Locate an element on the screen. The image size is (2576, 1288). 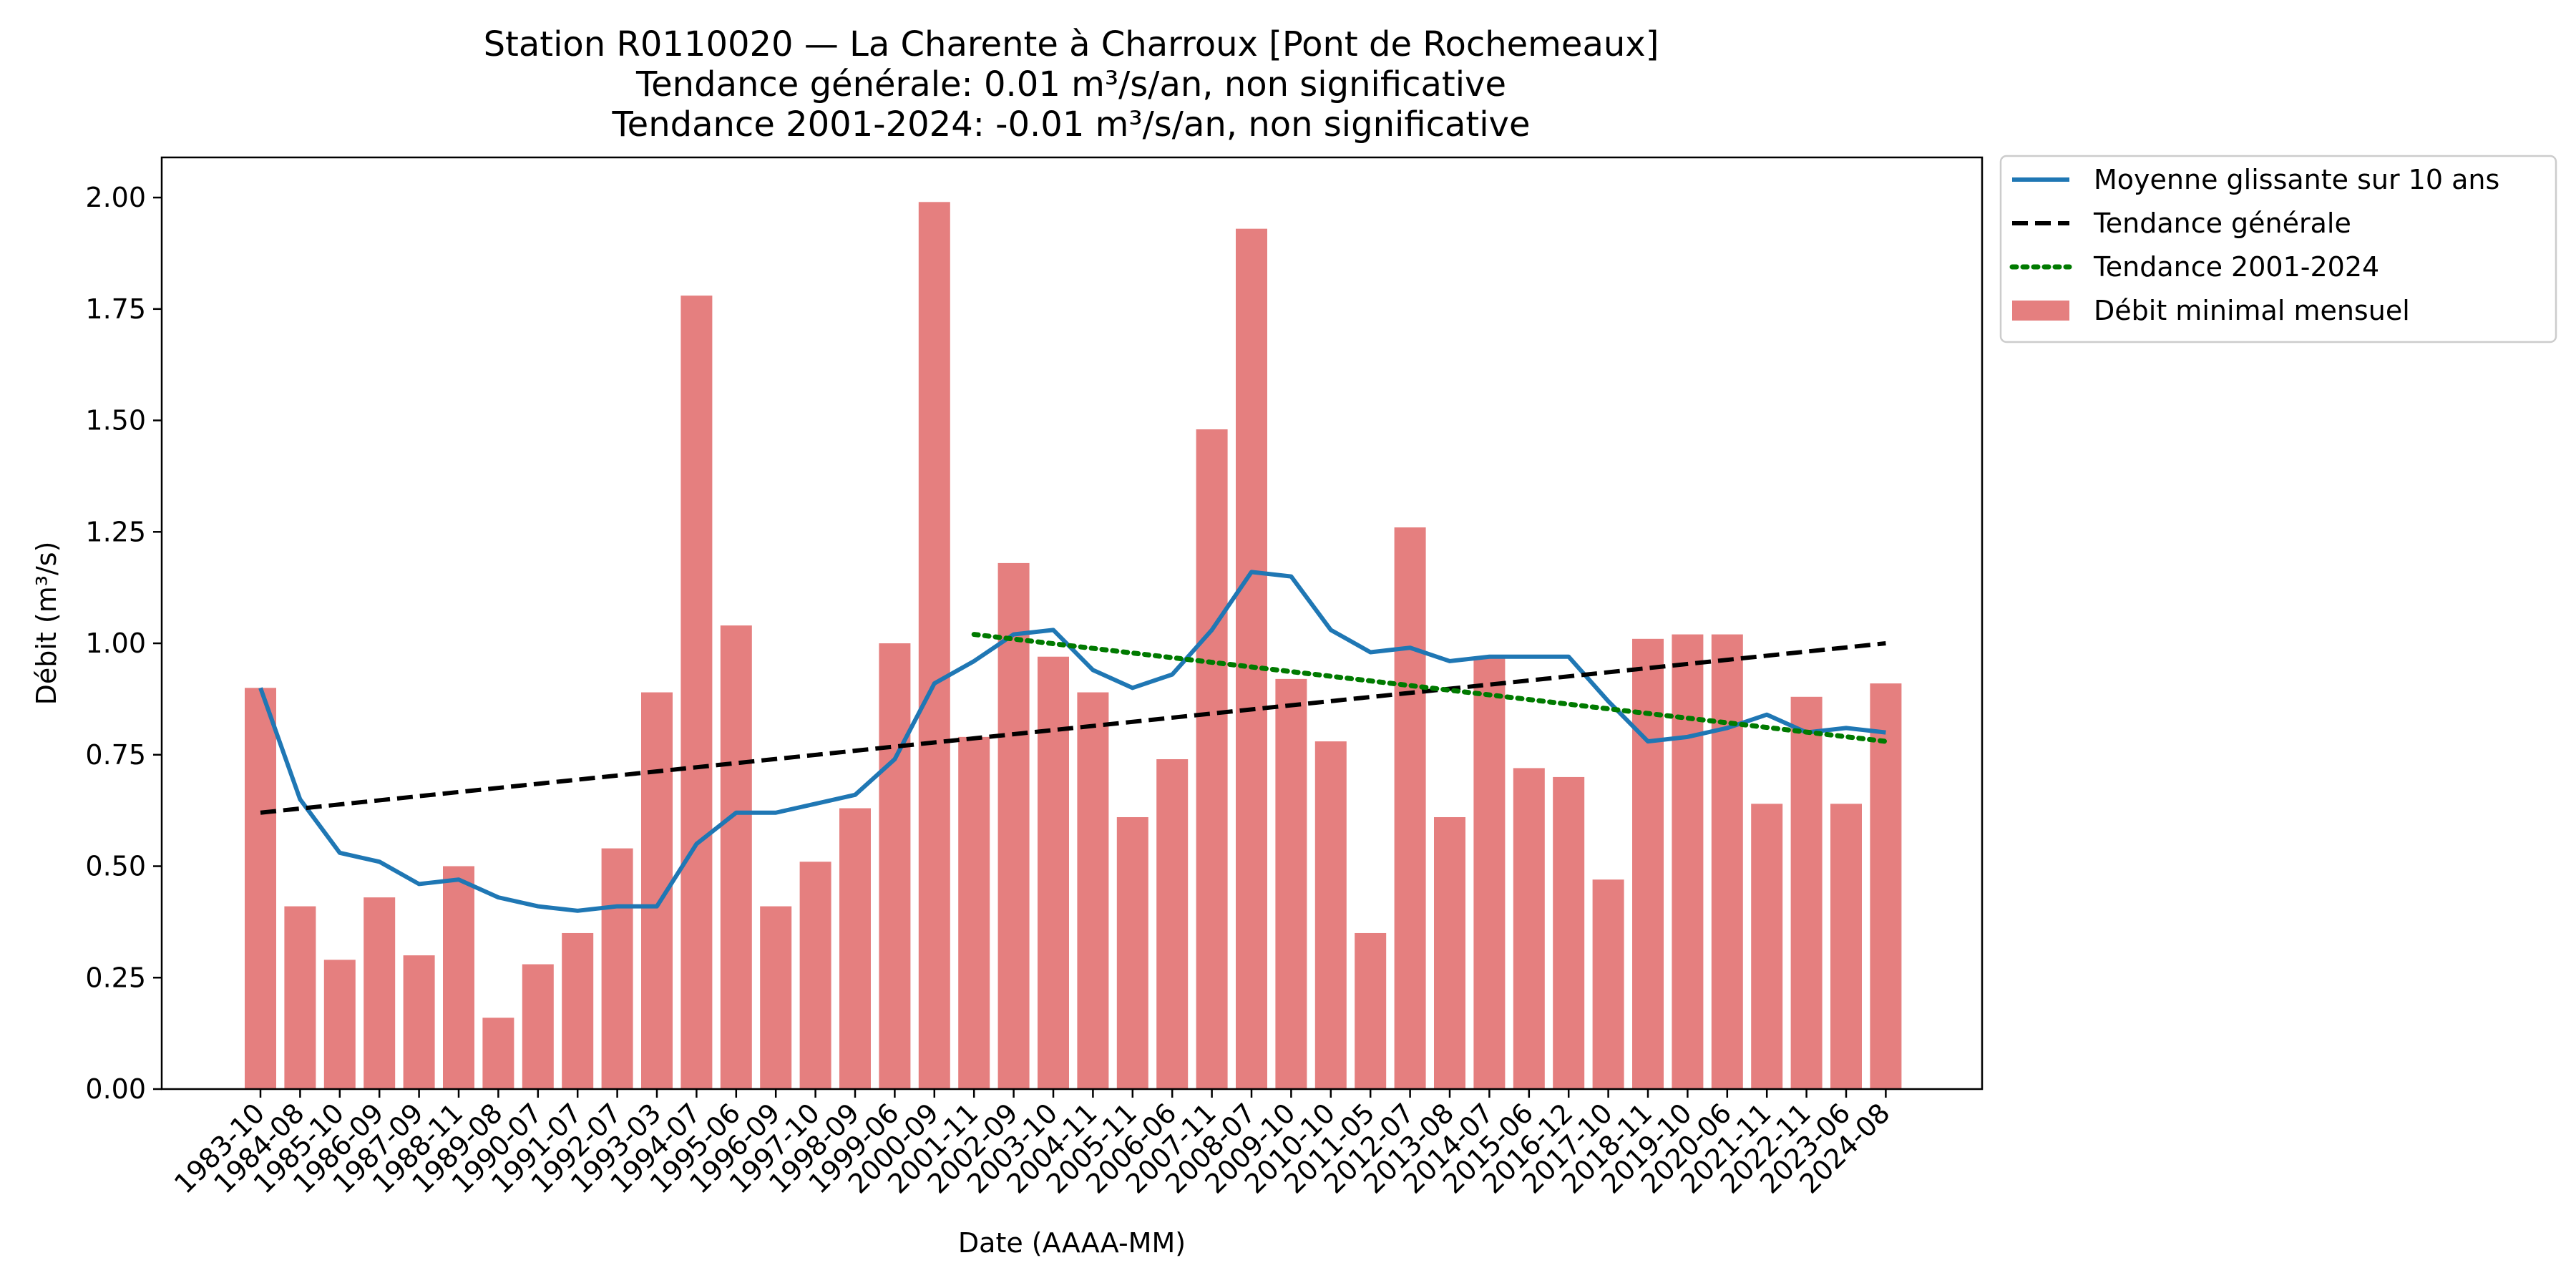
y-tick-label: 0.00 is located at coordinates (115, 1089).